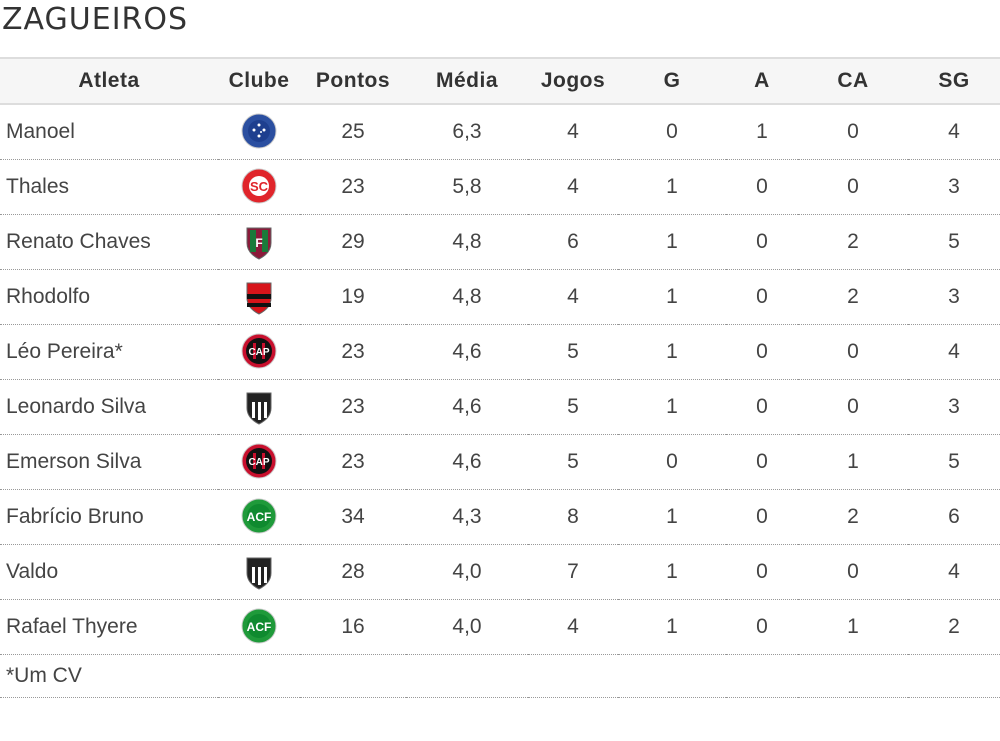  What do you see at coordinates (500, 132) in the screenshot?
I see `table-row: Manoel 25 6,3 4 0 1 0 4` at bounding box center [500, 132].